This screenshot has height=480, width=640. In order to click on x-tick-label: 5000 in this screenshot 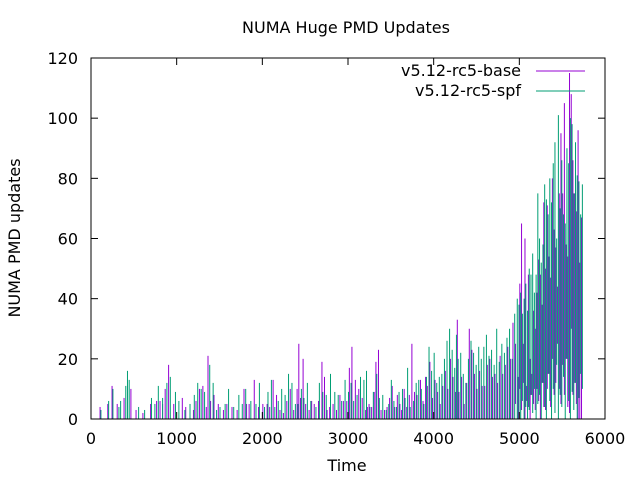, I will do `click(519, 438)`.